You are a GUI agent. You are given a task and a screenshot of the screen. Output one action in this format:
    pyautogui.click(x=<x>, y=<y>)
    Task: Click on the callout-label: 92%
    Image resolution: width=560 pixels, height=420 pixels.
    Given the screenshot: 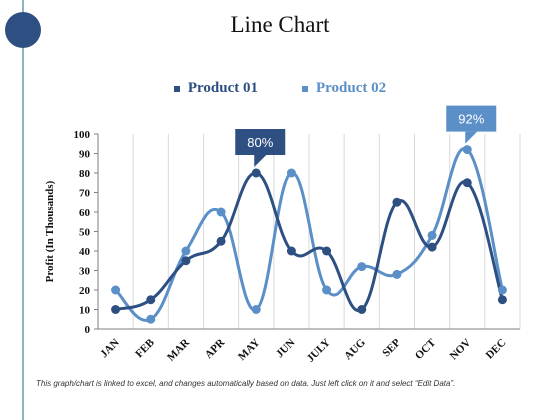 What is the action you would take?
    pyautogui.click(x=471, y=119)
    